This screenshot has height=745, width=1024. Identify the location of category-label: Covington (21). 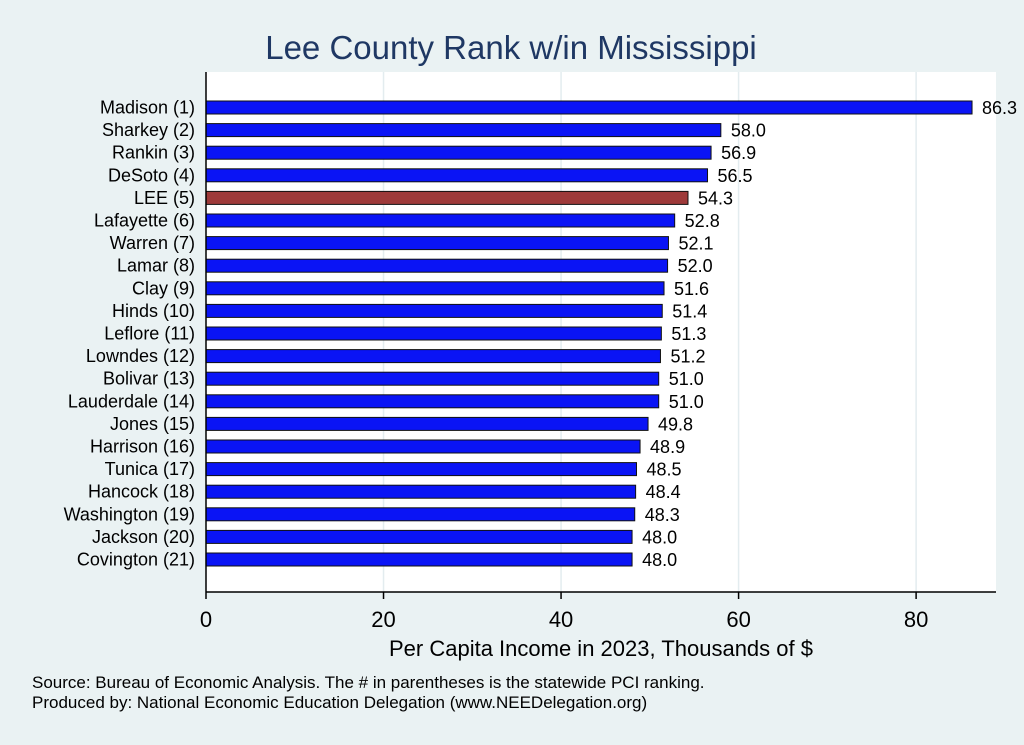
(136, 560).